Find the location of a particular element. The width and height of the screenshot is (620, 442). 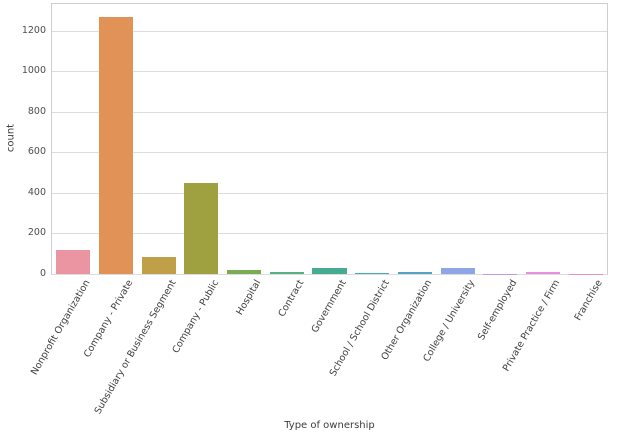

x-tick-label-government: Government is located at coordinates (329, 306).